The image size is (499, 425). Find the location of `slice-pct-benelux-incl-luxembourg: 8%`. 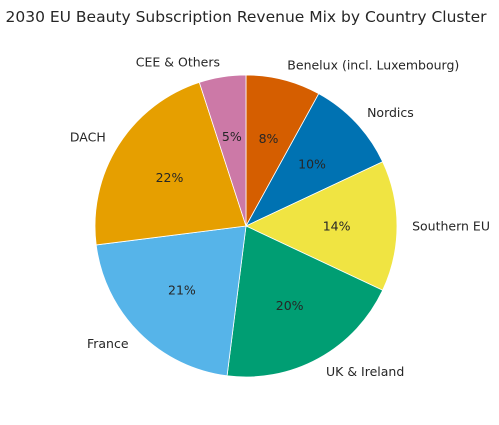

slice-pct-benelux-incl-luxembourg: 8% is located at coordinates (269, 138).